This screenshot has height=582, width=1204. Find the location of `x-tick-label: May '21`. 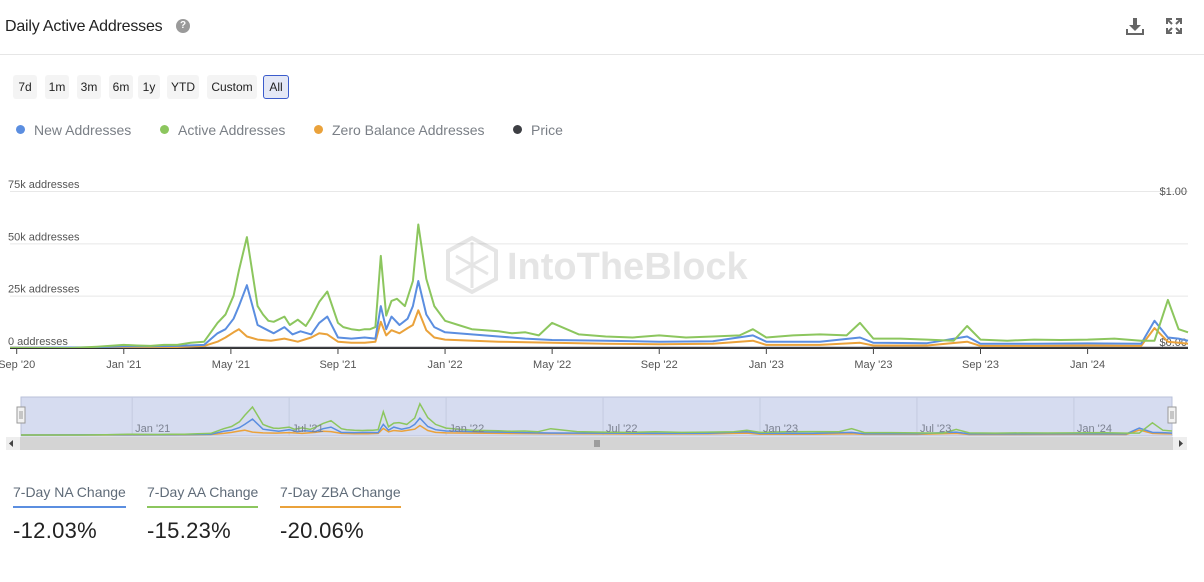

x-tick-label: May '21 is located at coordinates (231, 365).